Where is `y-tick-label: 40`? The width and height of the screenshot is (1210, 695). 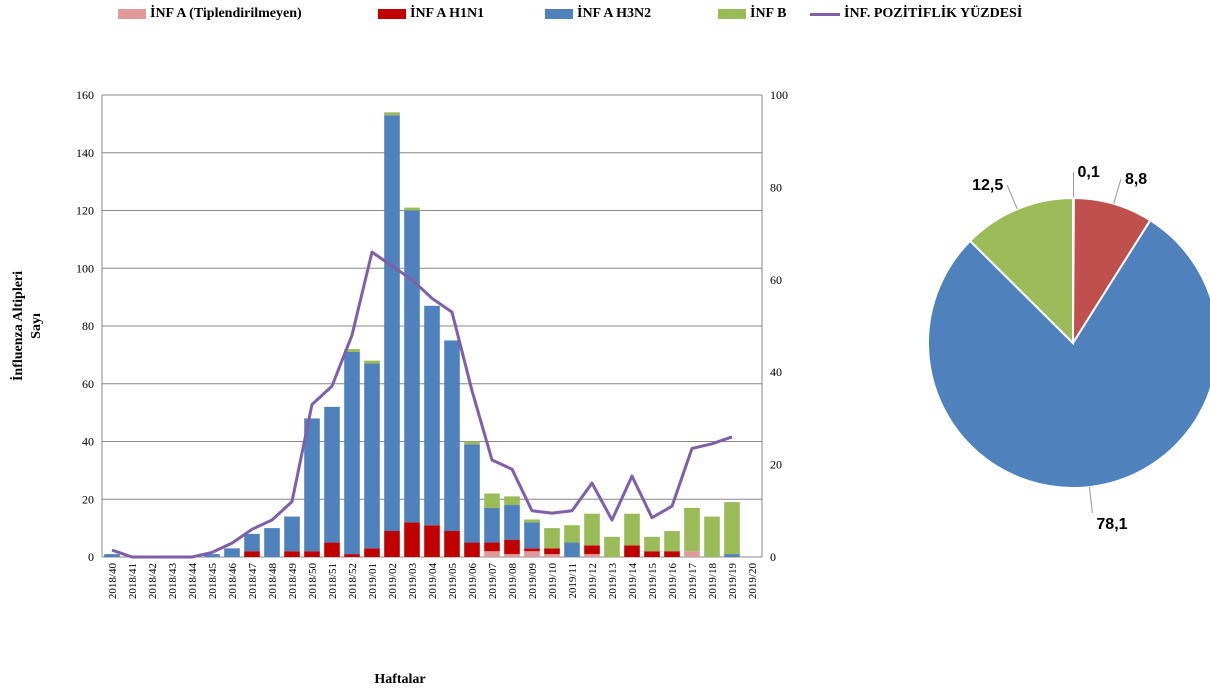
y-tick-label: 40 is located at coordinates (88, 442).